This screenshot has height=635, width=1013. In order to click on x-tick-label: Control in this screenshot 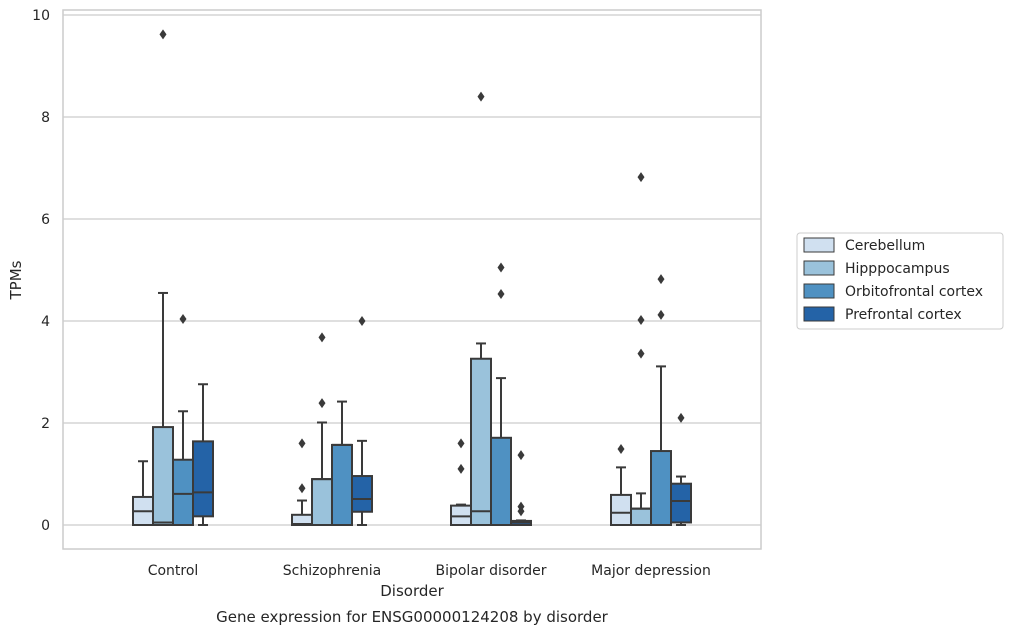, I will do `click(173, 571)`.